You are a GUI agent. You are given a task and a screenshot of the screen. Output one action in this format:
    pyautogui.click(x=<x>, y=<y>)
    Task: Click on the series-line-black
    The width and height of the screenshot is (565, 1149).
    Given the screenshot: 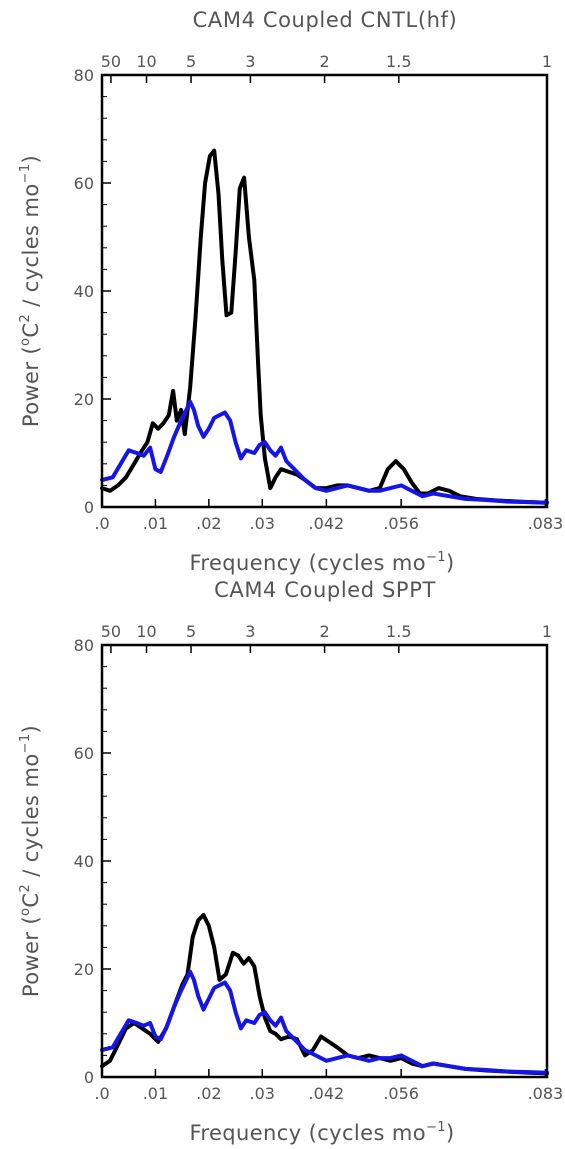 What is the action you would take?
    pyautogui.click(x=324, y=994)
    